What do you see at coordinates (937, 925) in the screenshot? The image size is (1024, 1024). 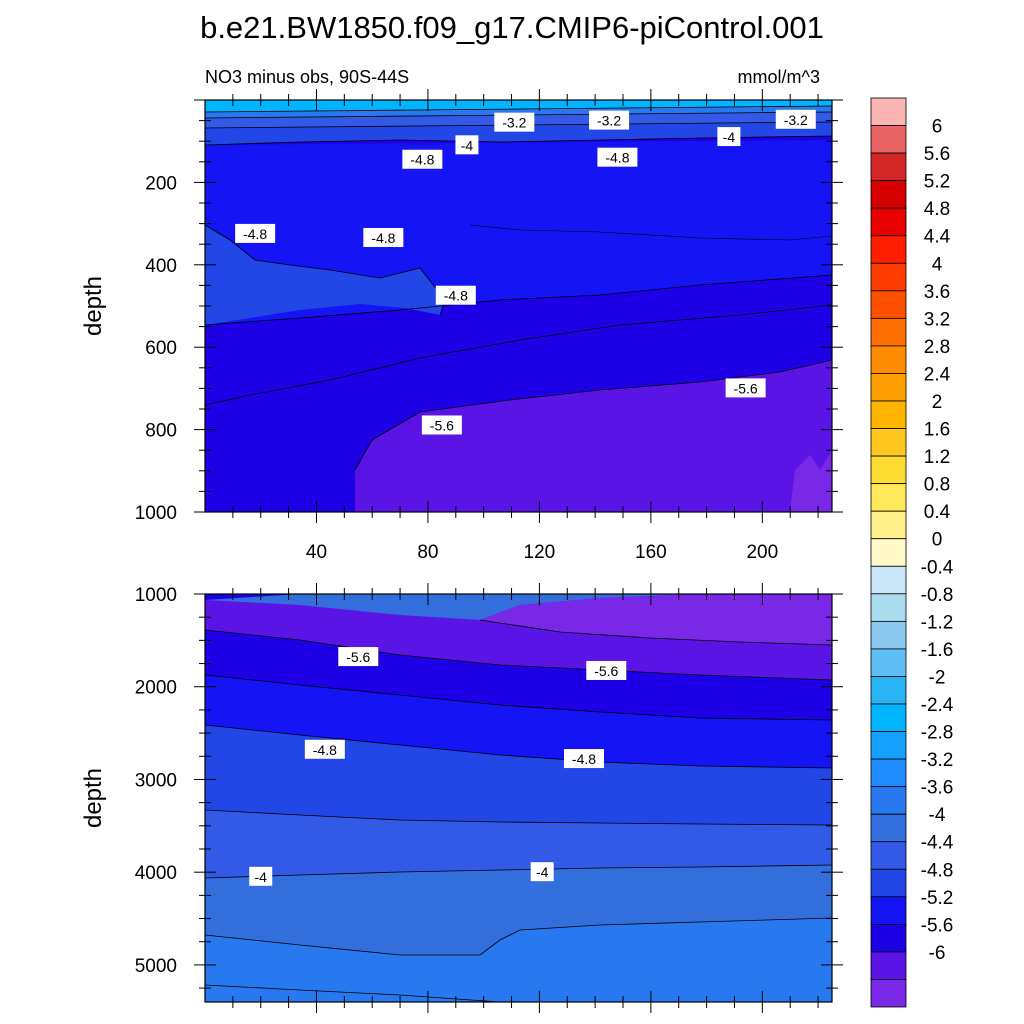 I see `colorbar-label: -5.6` at bounding box center [937, 925].